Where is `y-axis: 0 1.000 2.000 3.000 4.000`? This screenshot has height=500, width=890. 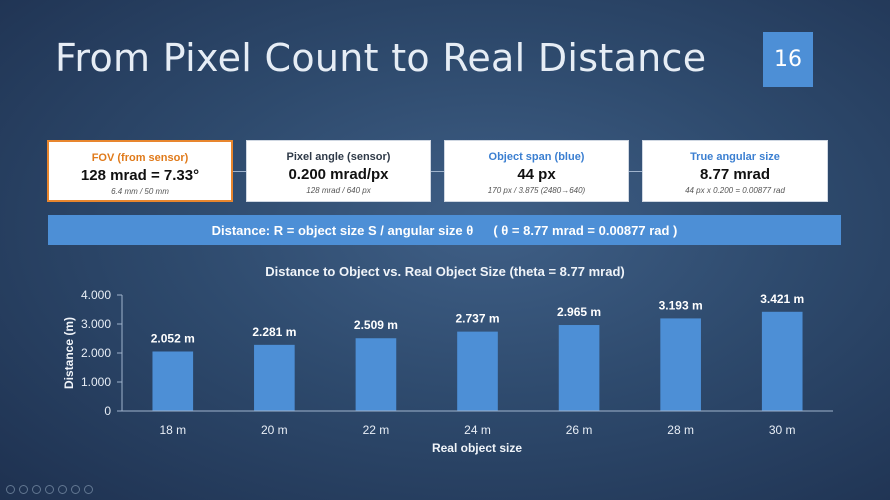 y-axis: 0 1.000 2.000 3.000 4.000 is located at coordinates (102, 353).